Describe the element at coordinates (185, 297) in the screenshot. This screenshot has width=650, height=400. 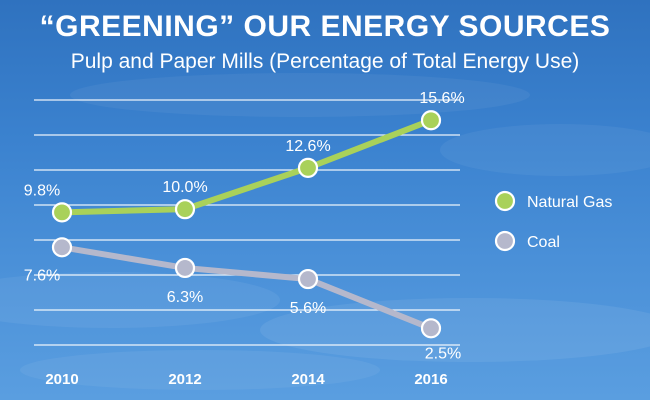
I see `data-label: 6.3%` at that location.